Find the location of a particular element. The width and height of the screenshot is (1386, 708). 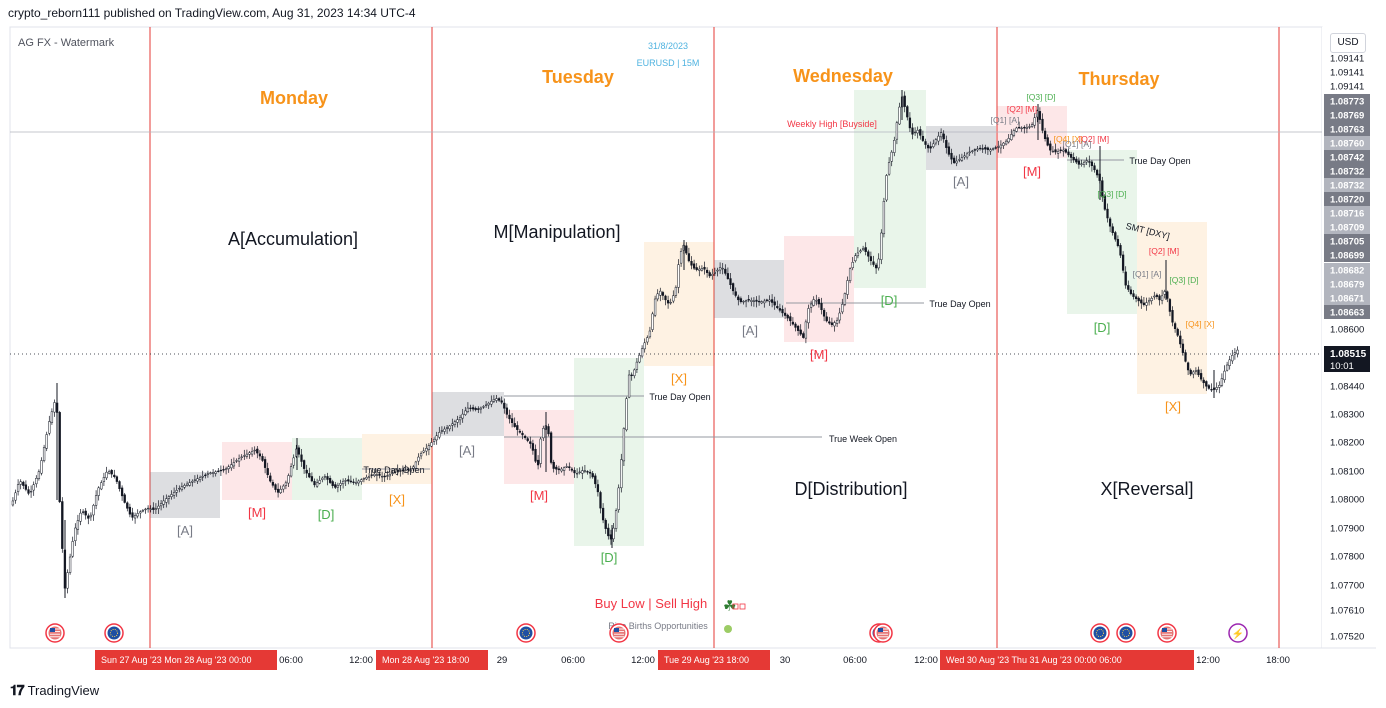

flag-fill is located at coordinates (526, 633).